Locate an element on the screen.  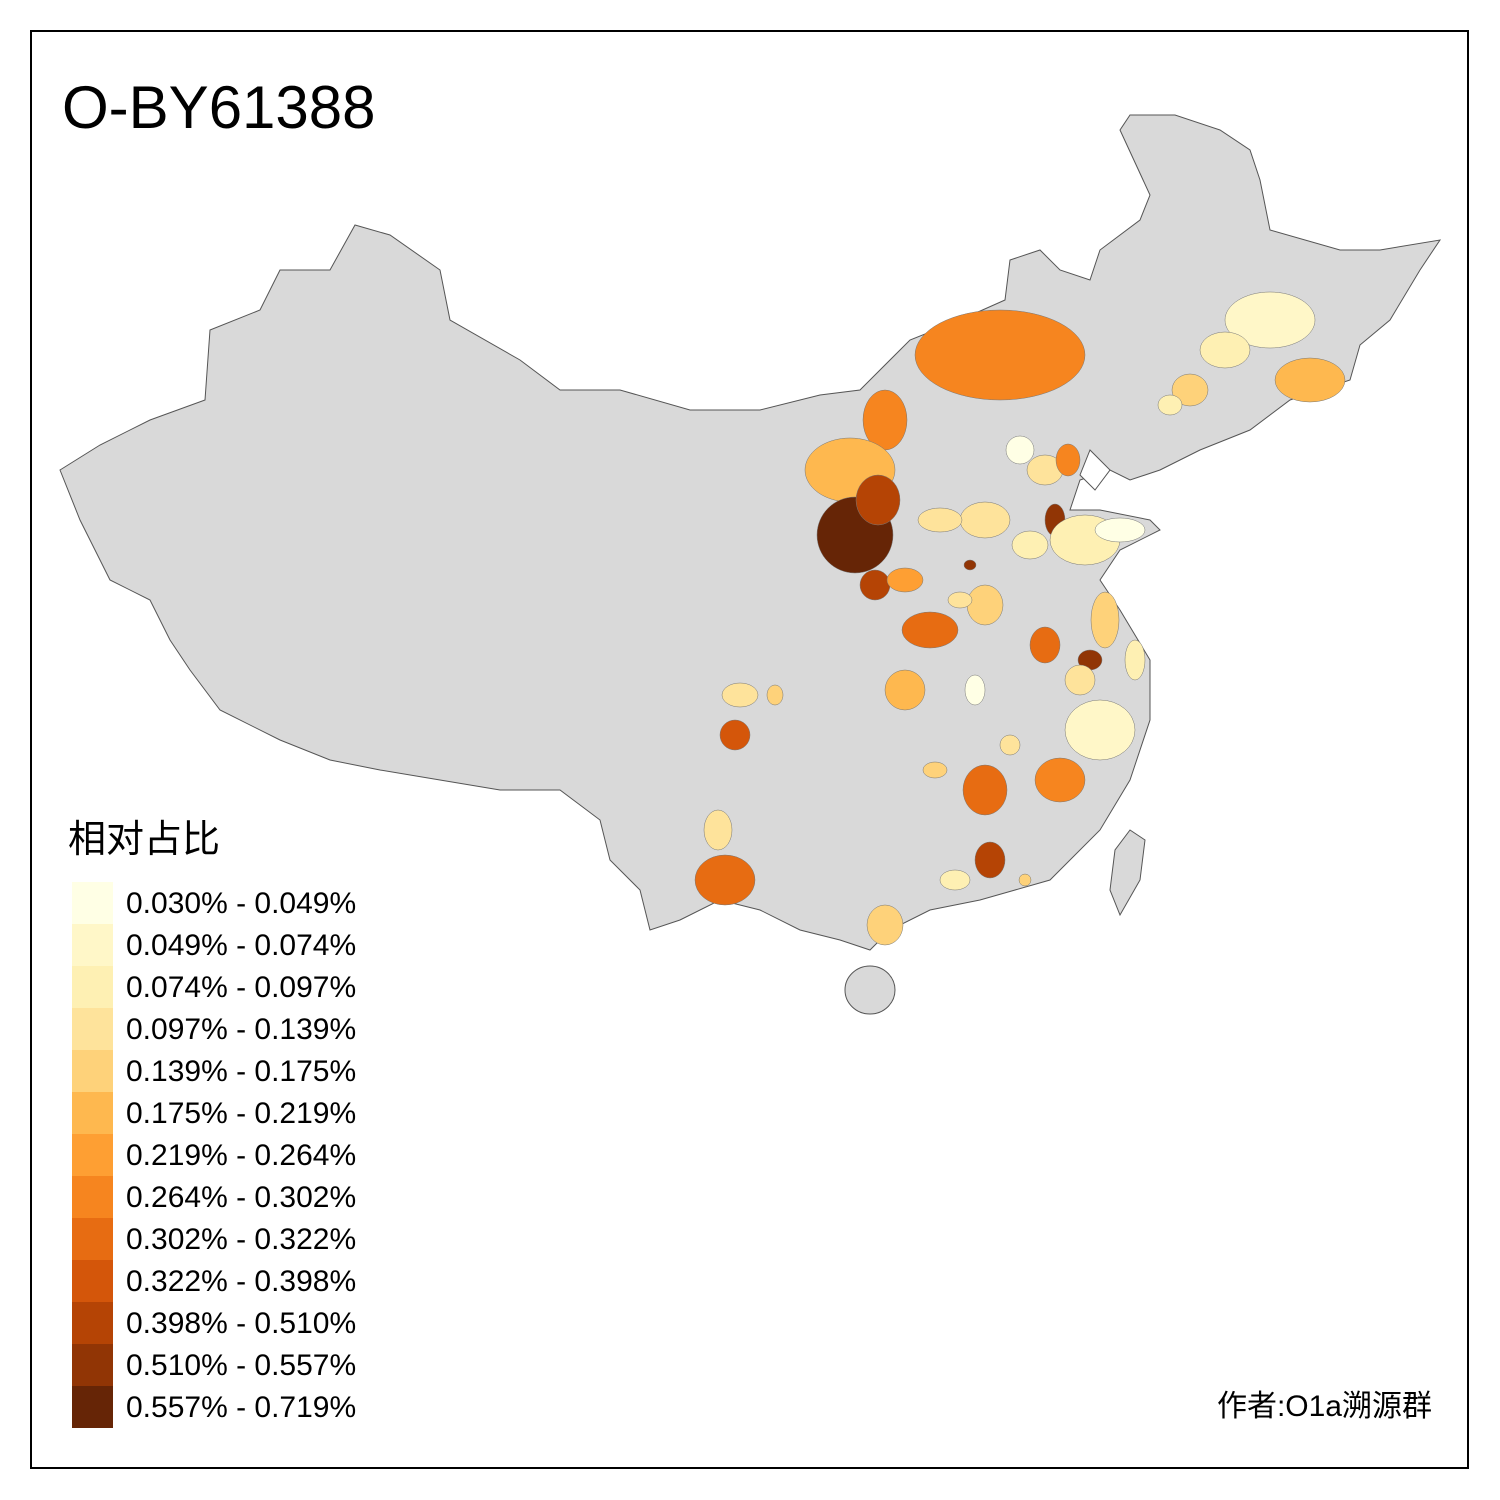
legend-label: 0.264% - 0.302% is located at coordinates (241, 1197).